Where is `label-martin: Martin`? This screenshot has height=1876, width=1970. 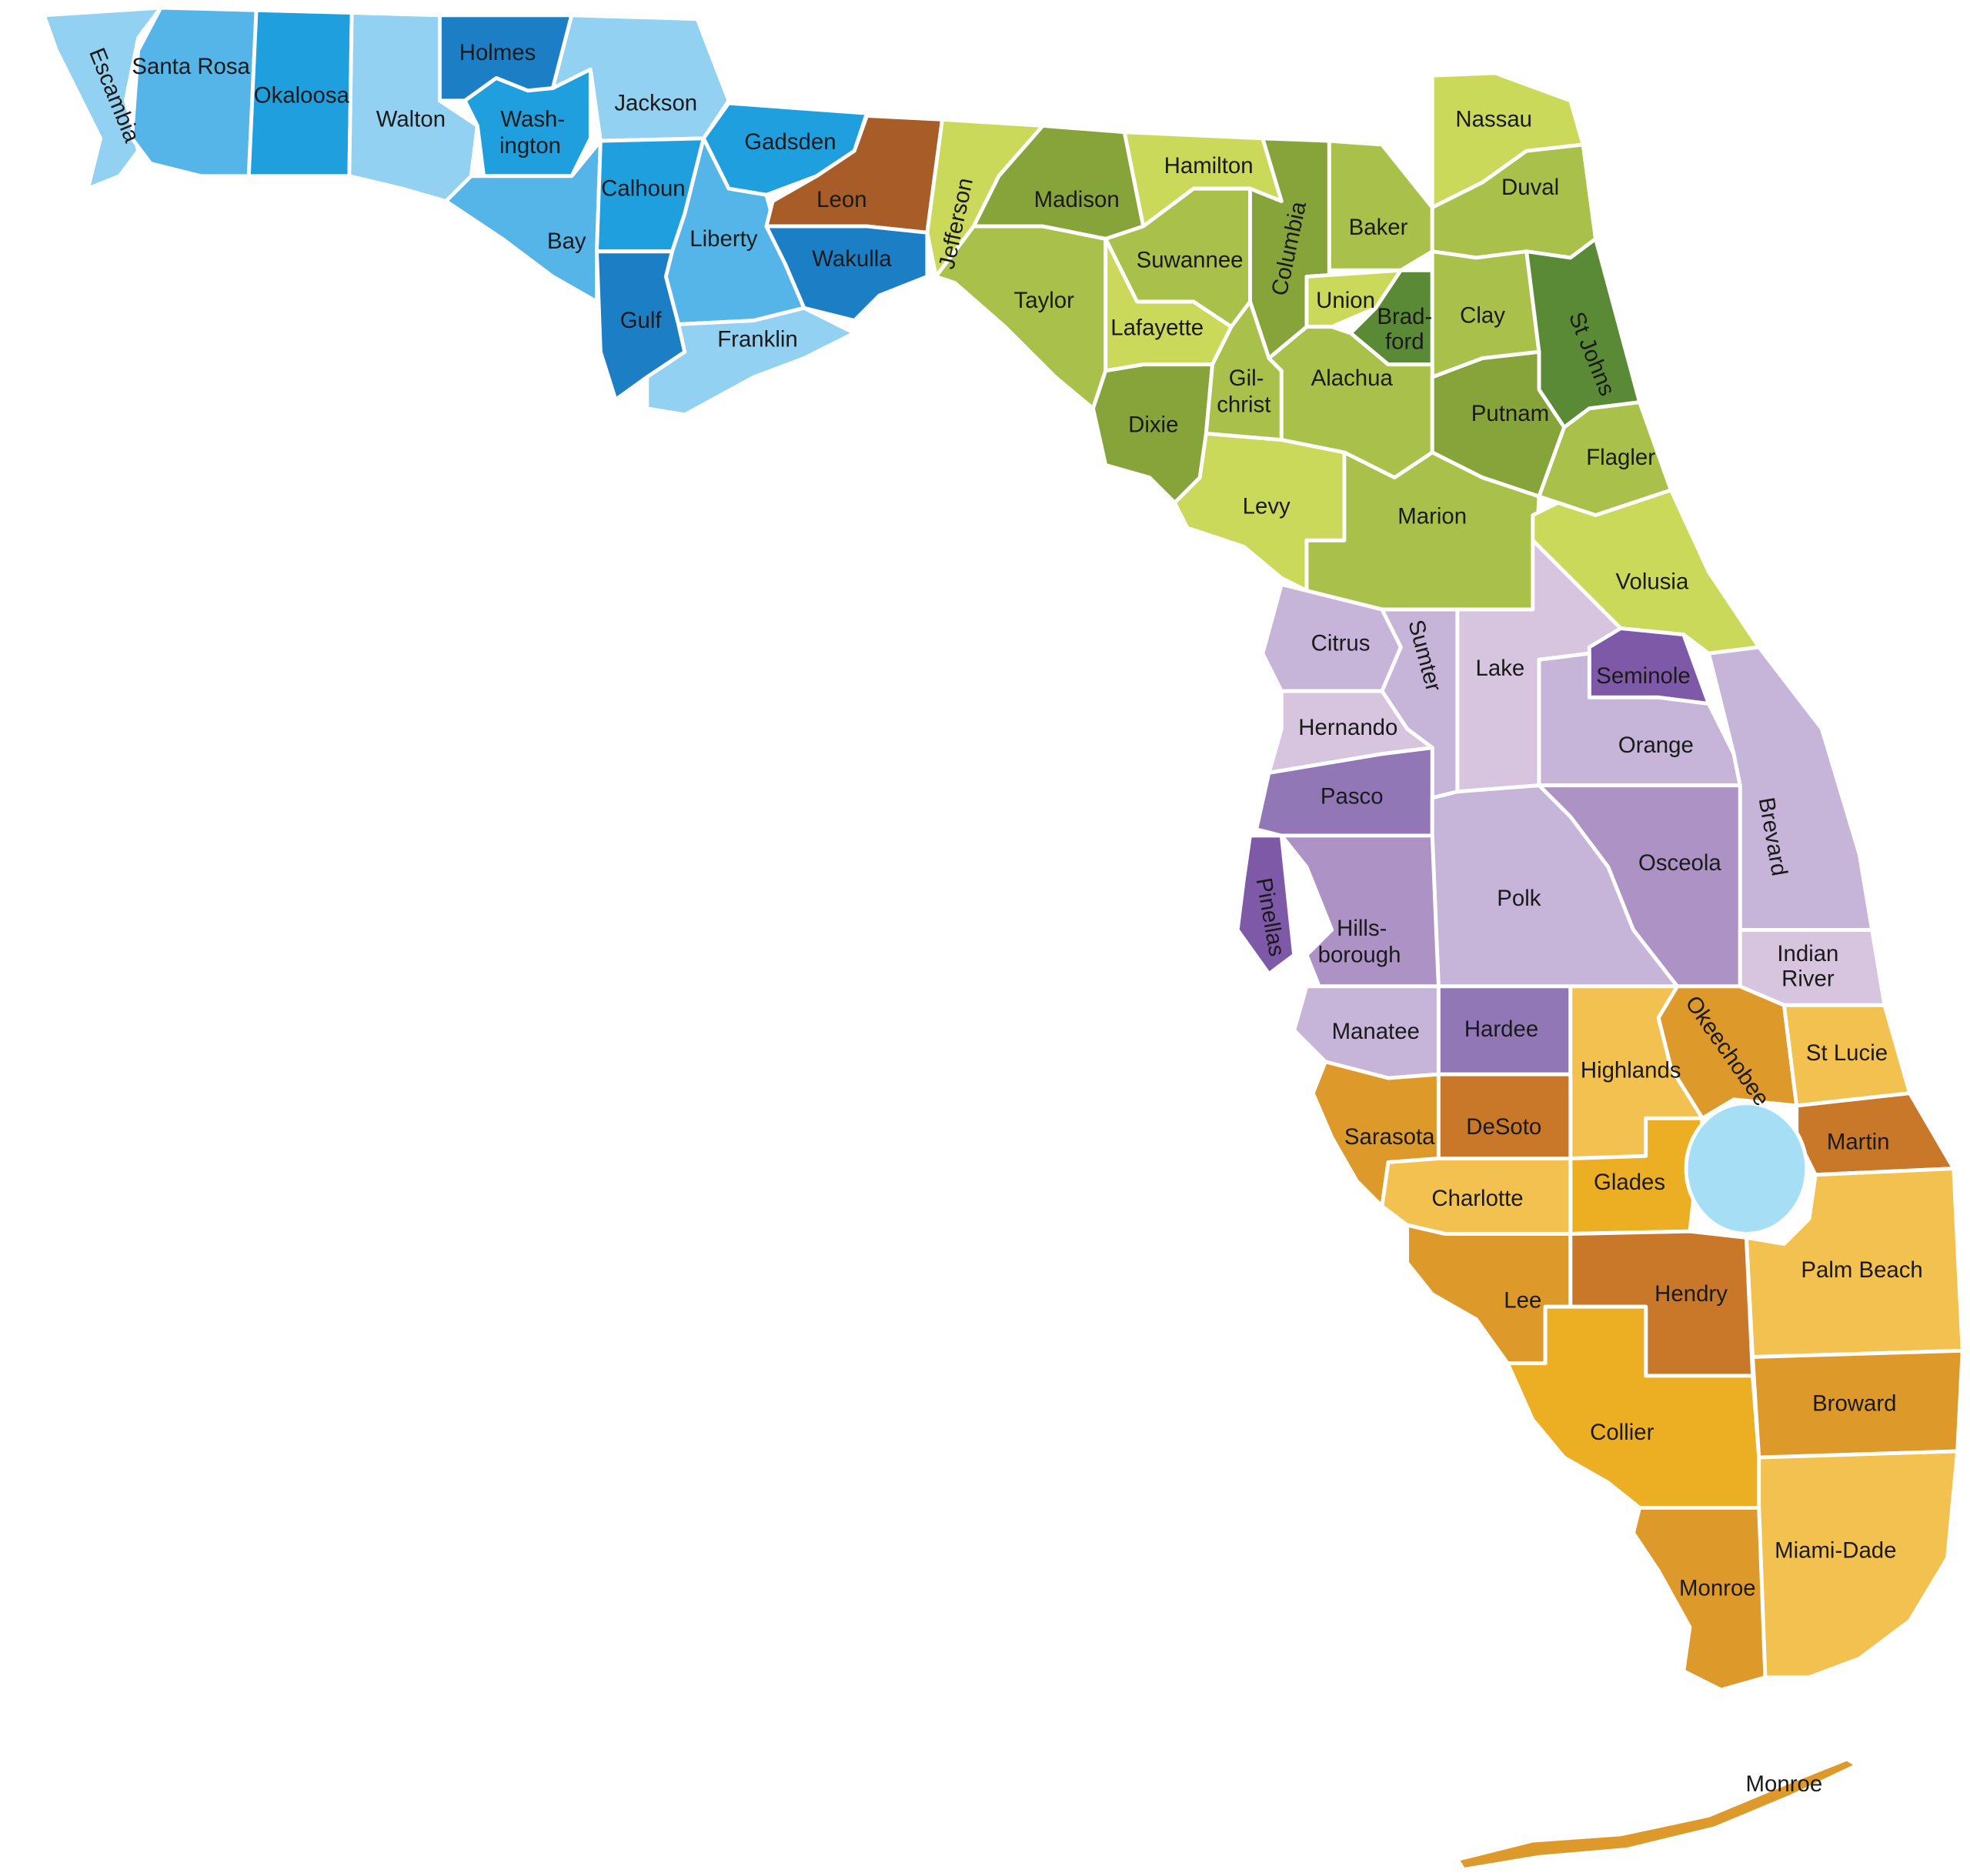
label-martin: Martin is located at coordinates (1858, 1142).